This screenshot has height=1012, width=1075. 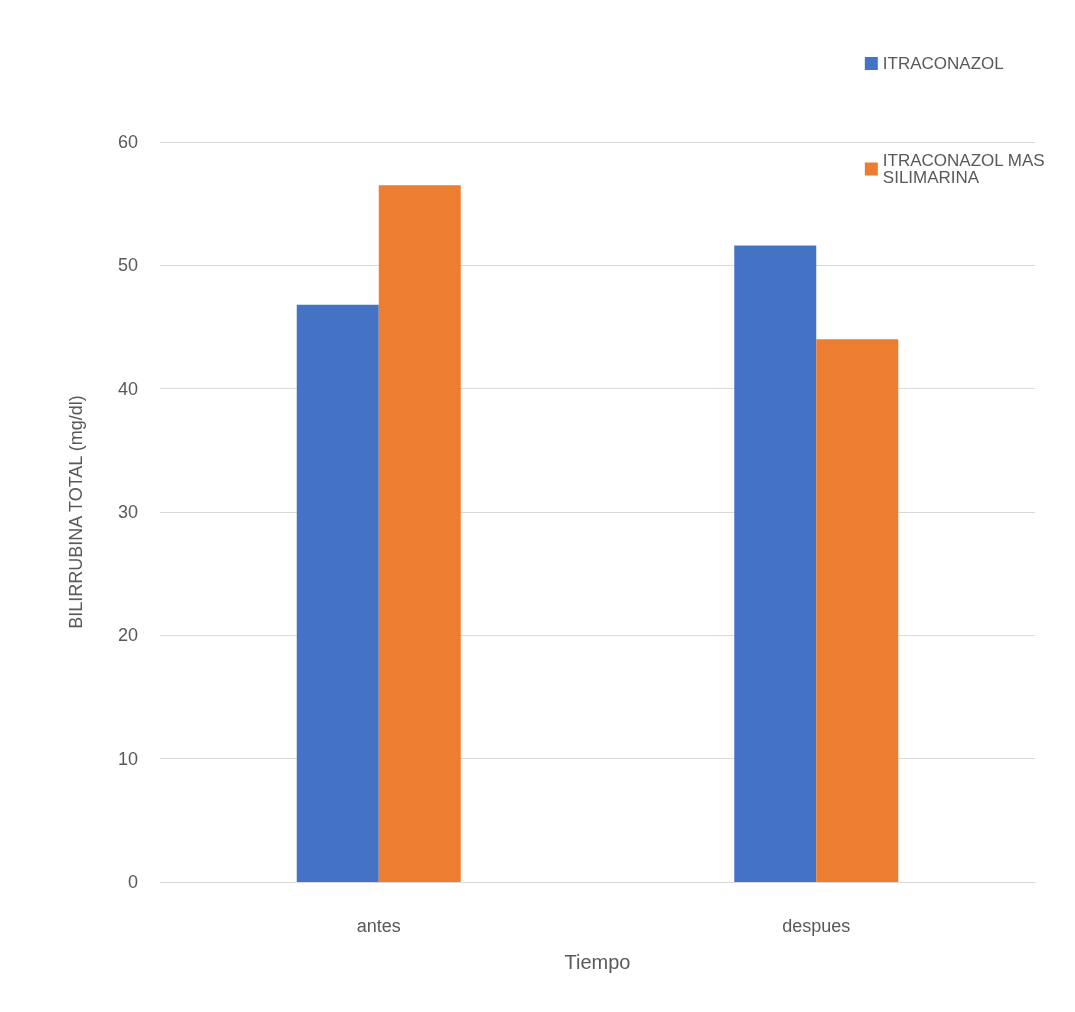 What do you see at coordinates (127, 758) in the screenshot?
I see `y-tick-label: 10` at bounding box center [127, 758].